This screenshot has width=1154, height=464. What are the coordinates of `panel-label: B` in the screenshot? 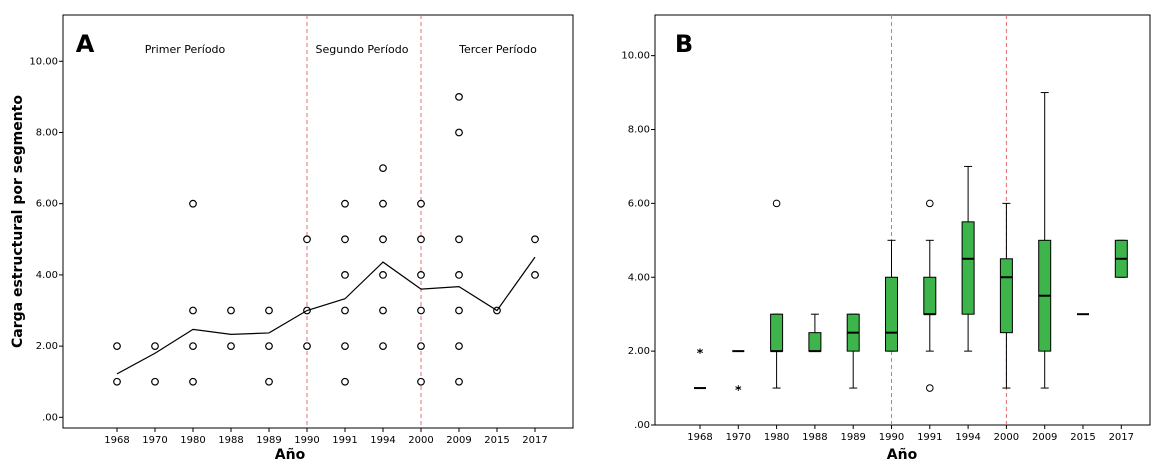 It's located at (684, 44).